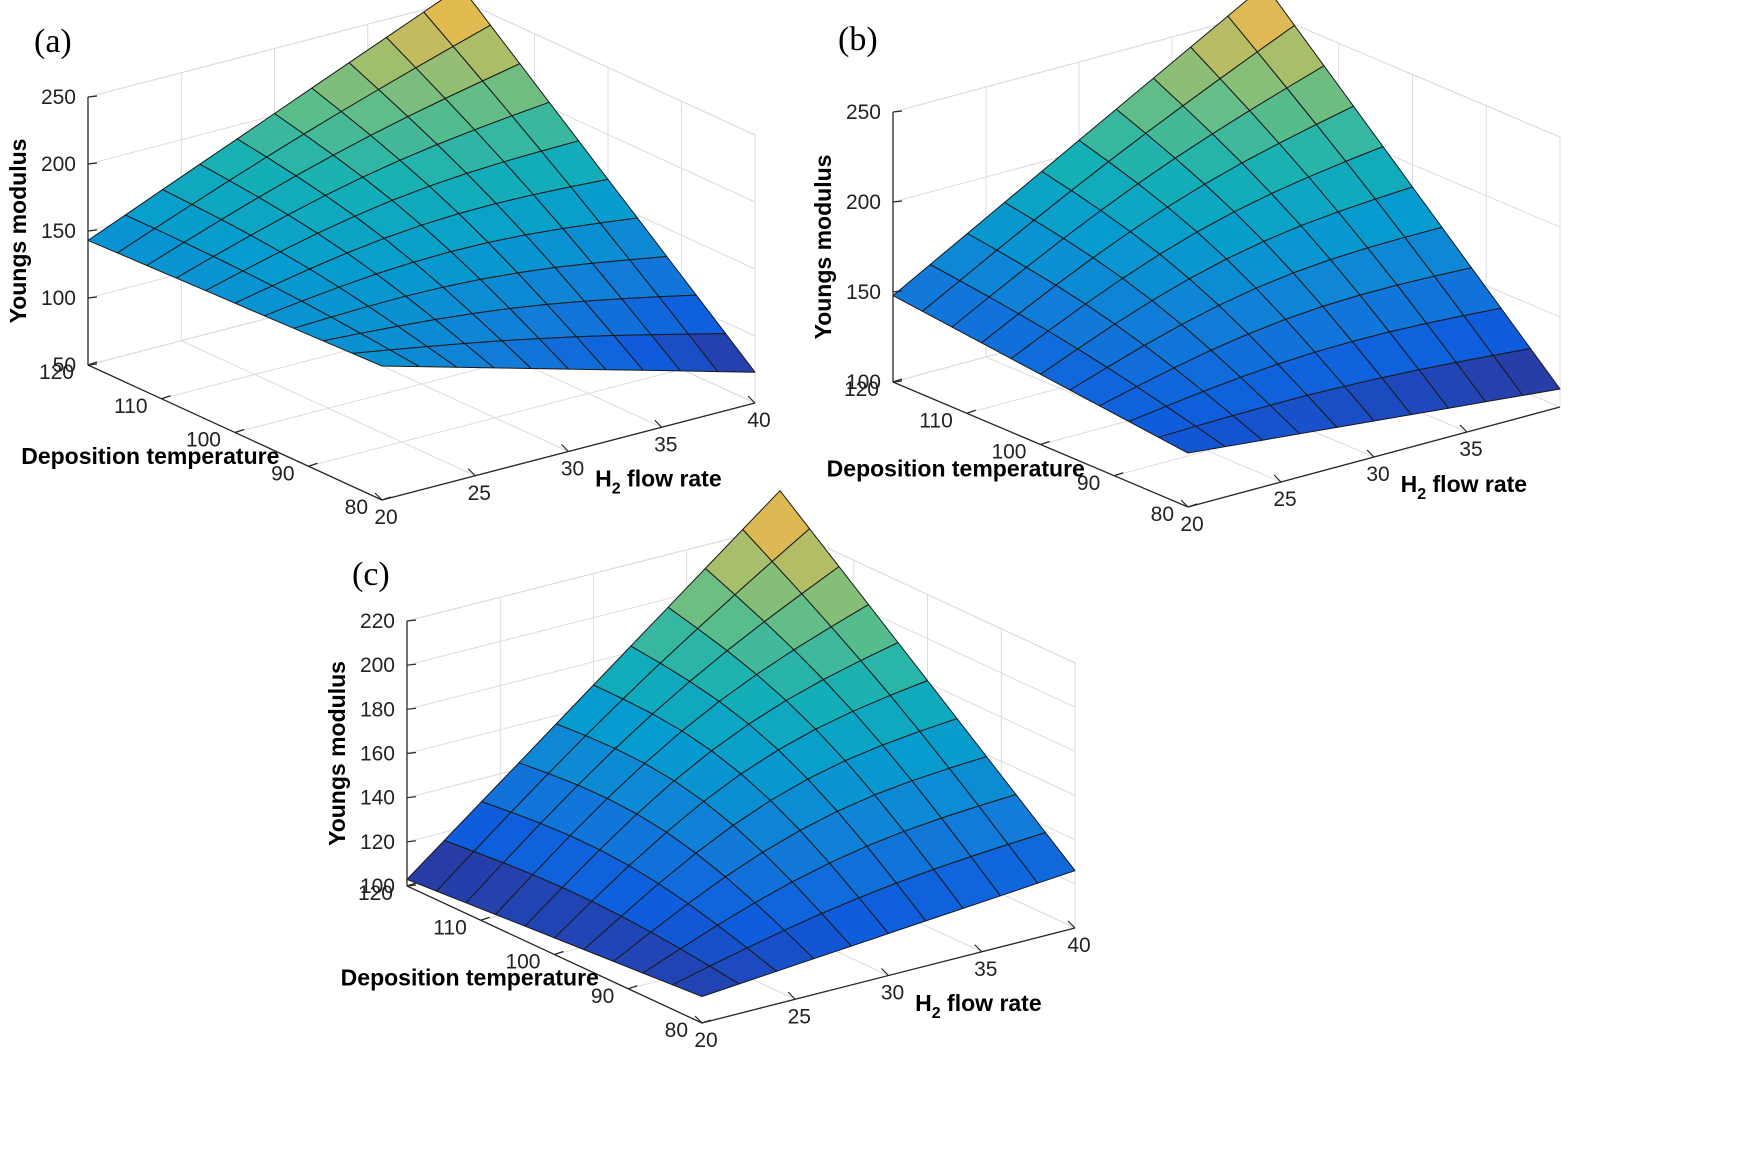 This screenshot has width=1745, height=1168. I want to click on surface-mesh, so click(421, 186).